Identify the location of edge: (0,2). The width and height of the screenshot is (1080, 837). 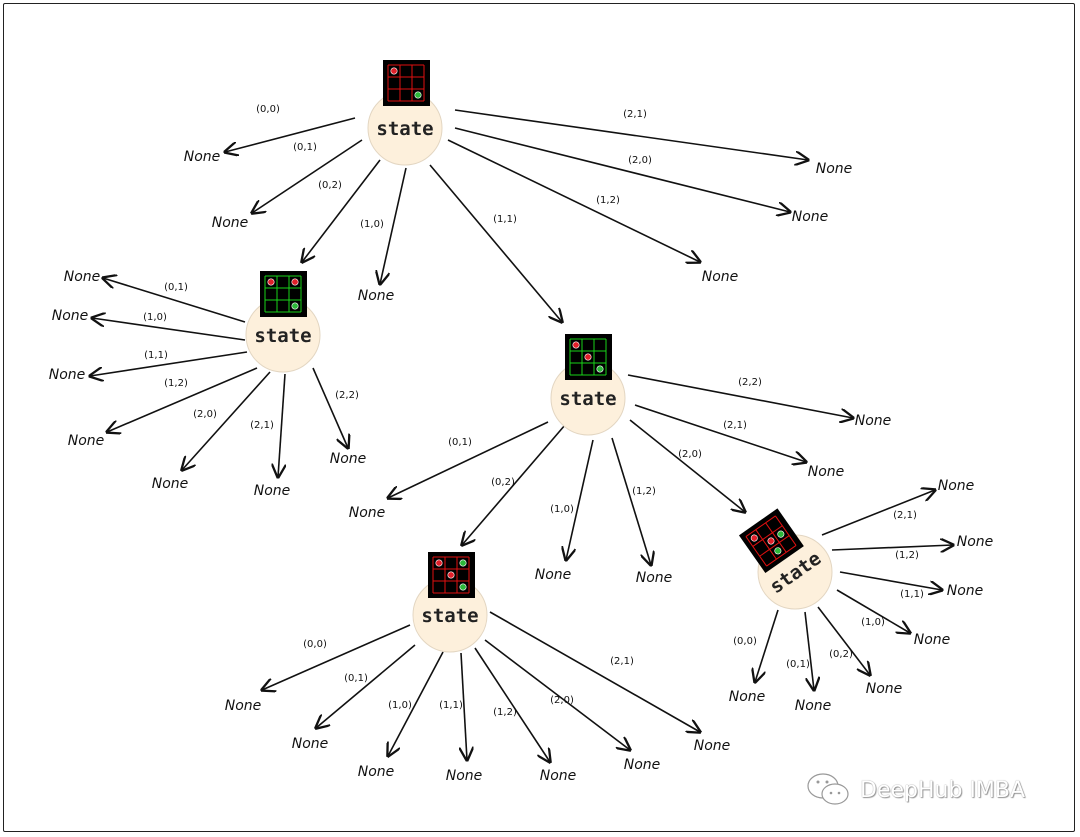
(514, 484).